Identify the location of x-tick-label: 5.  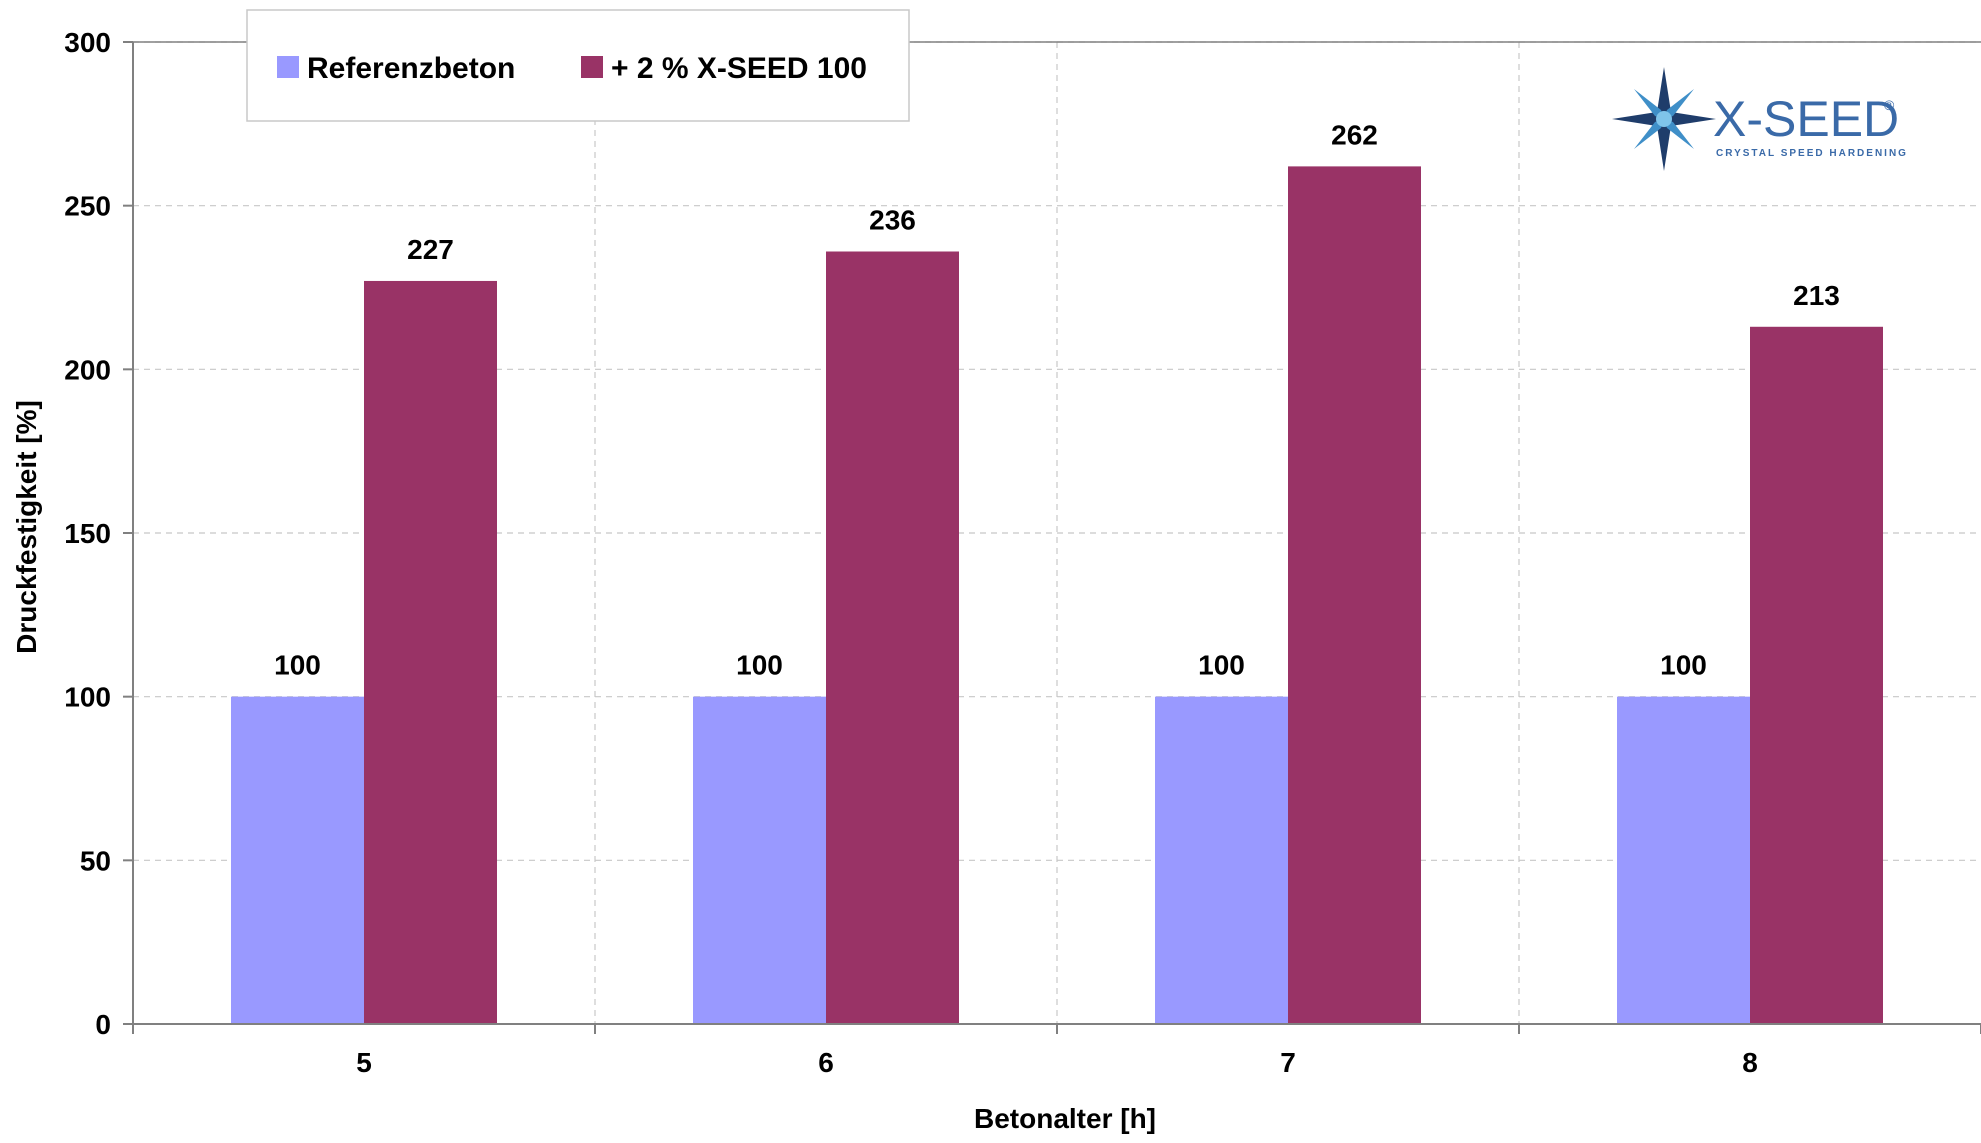
(364, 1062).